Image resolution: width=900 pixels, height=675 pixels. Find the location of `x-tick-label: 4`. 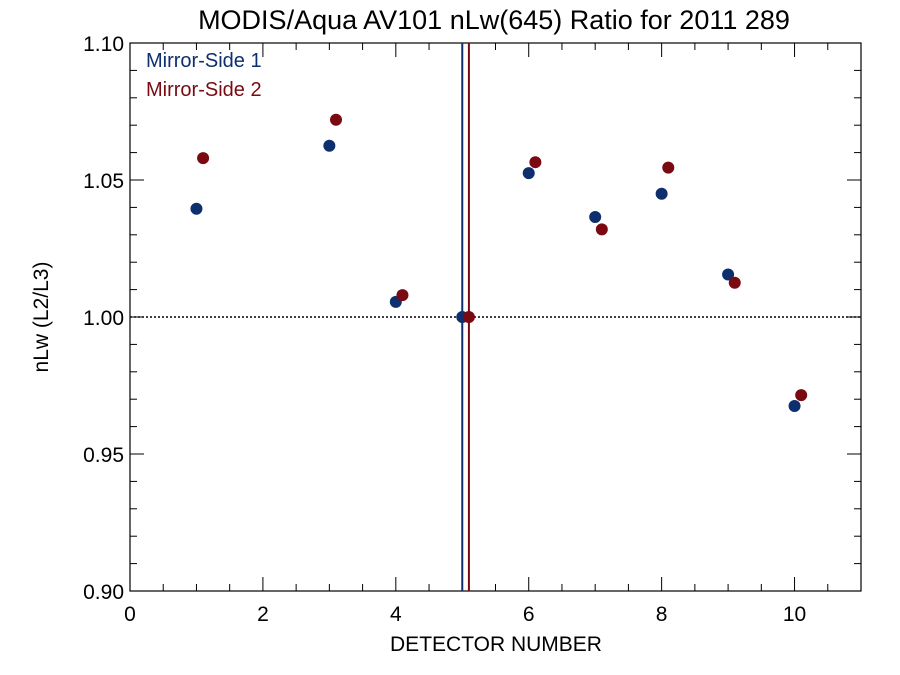

x-tick-label: 4 is located at coordinates (396, 614).